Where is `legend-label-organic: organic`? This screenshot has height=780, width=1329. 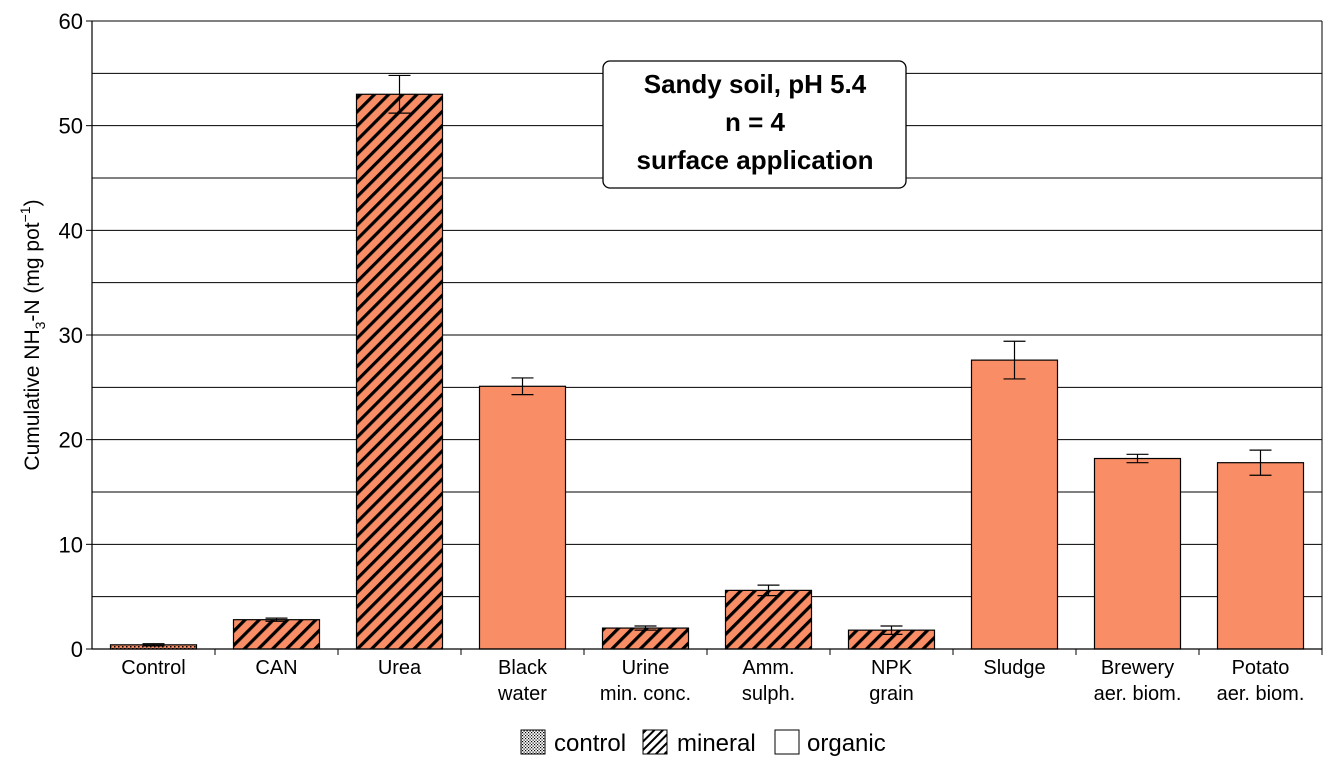
legend-label-organic: organic is located at coordinates (846, 743).